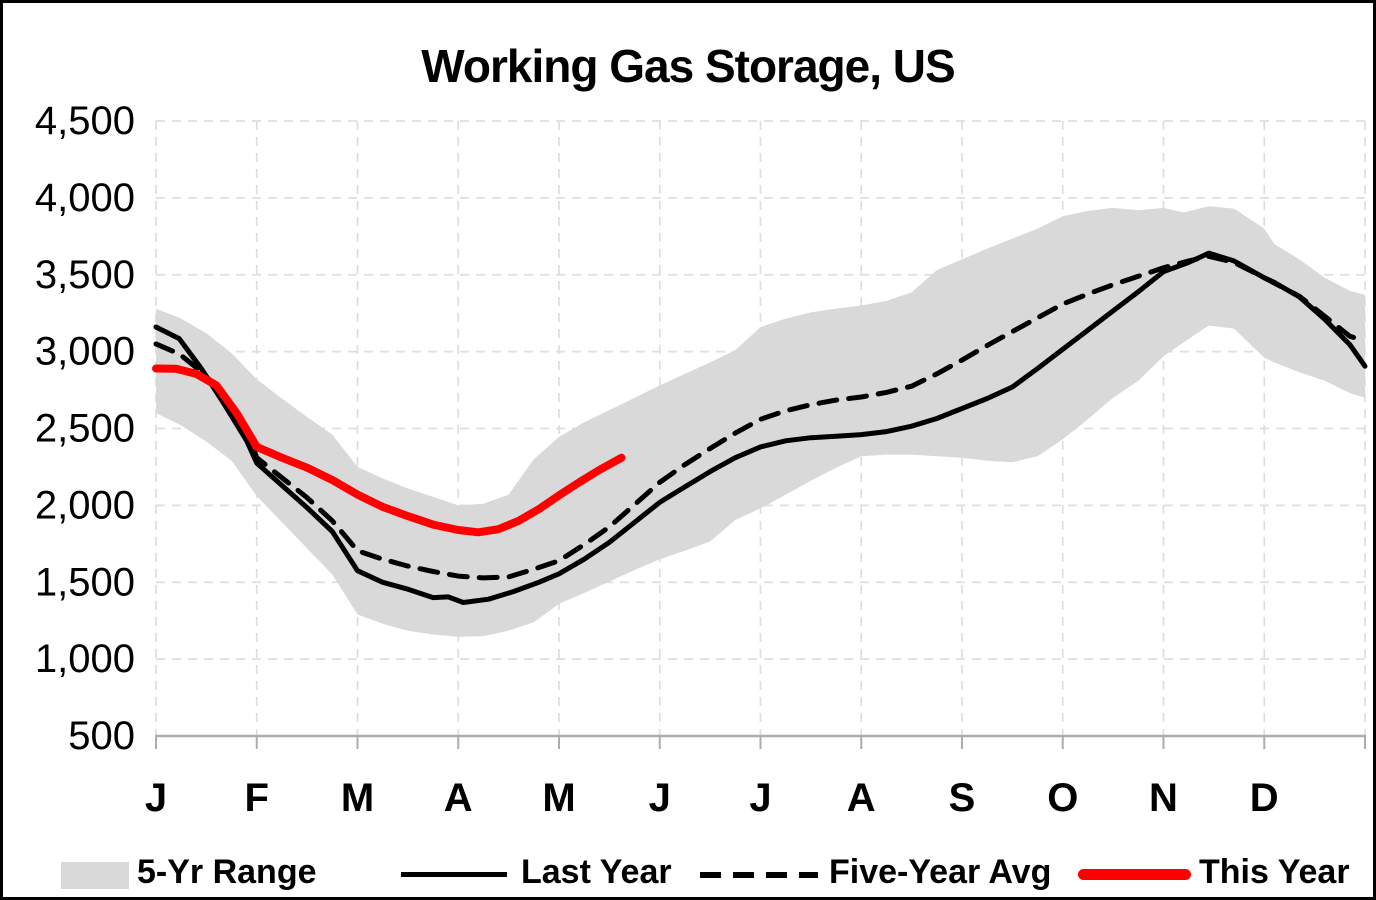  Describe the element at coordinates (85, 659) in the screenshot. I see `y-tick-label: 1,000` at that location.